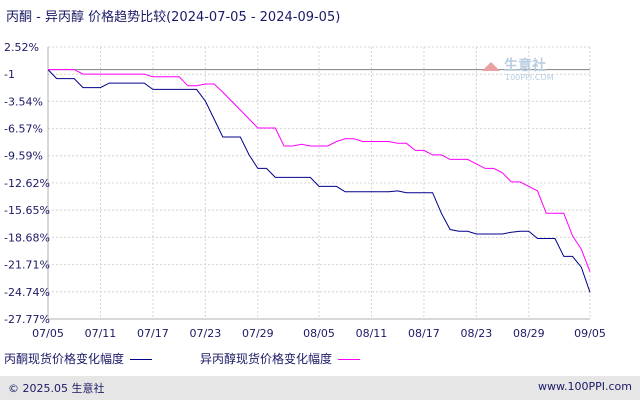 The height and width of the screenshot is (400, 640). Describe the element at coordinates (27, 265) in the screenshot. I see `y-tick-label: -21.71%` at that location.